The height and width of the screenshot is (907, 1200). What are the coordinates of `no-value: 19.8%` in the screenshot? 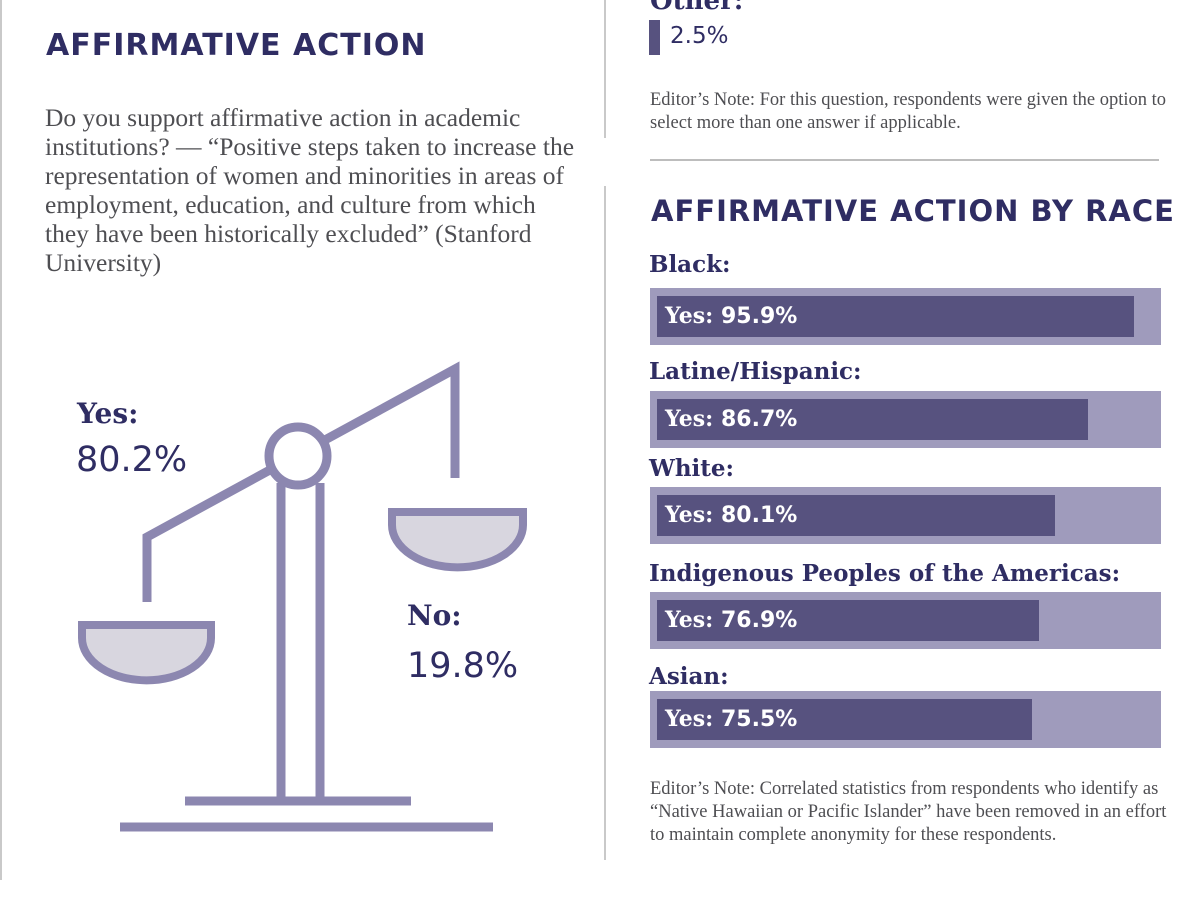 It's located at (463, 666).